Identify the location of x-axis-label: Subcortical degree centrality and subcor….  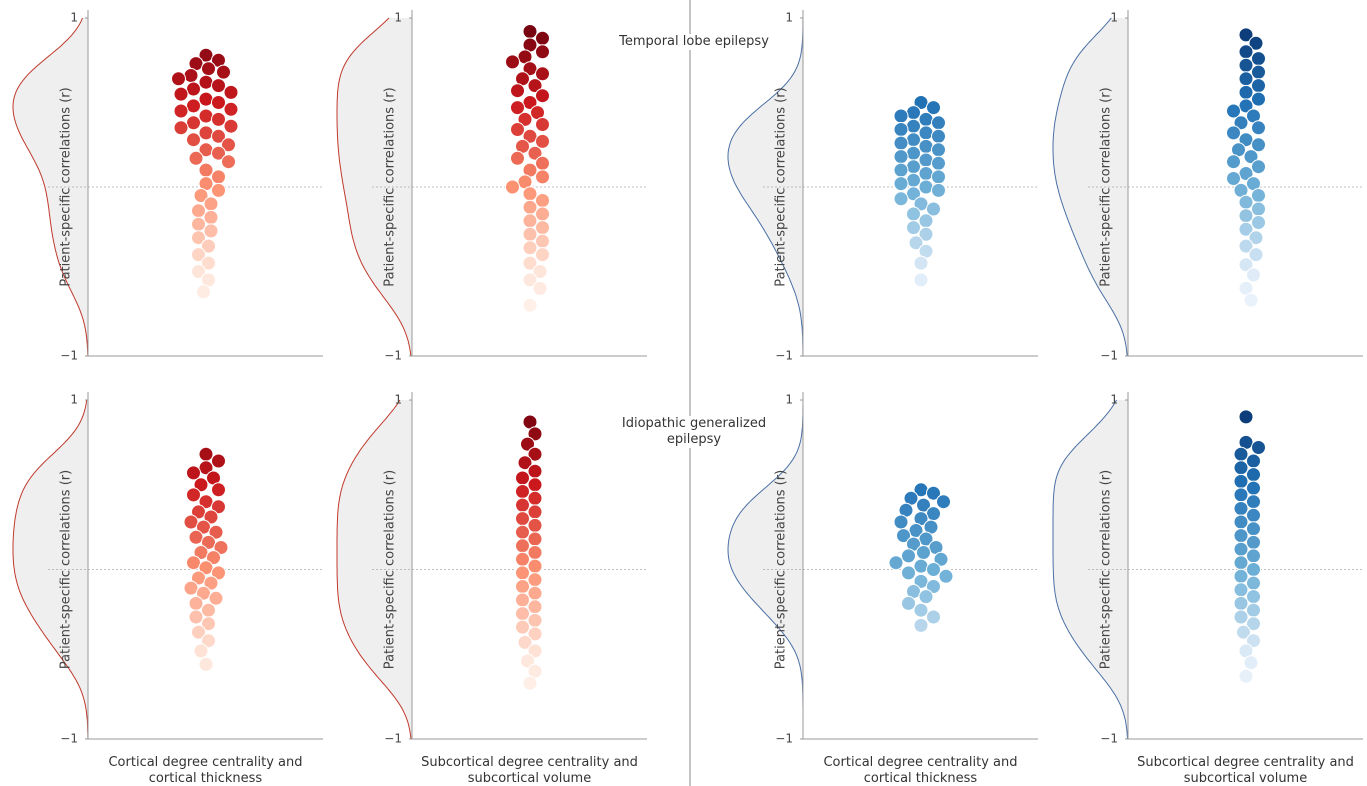
(529, 770).